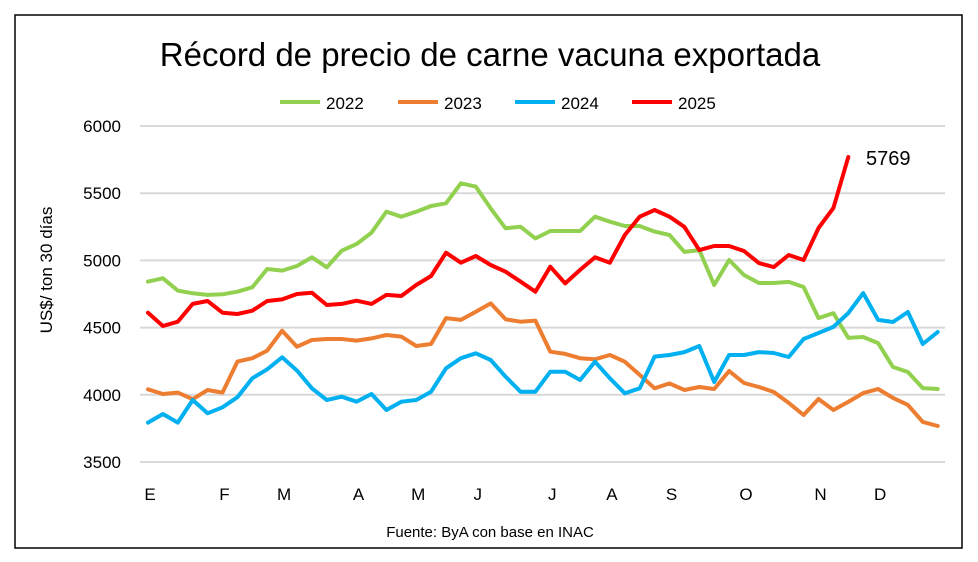  What do you see at coordinates (490, 532) in the screenshot?
I see `source-note: Fuente: ByA con base en INAC` at bounding box center [490, 532].